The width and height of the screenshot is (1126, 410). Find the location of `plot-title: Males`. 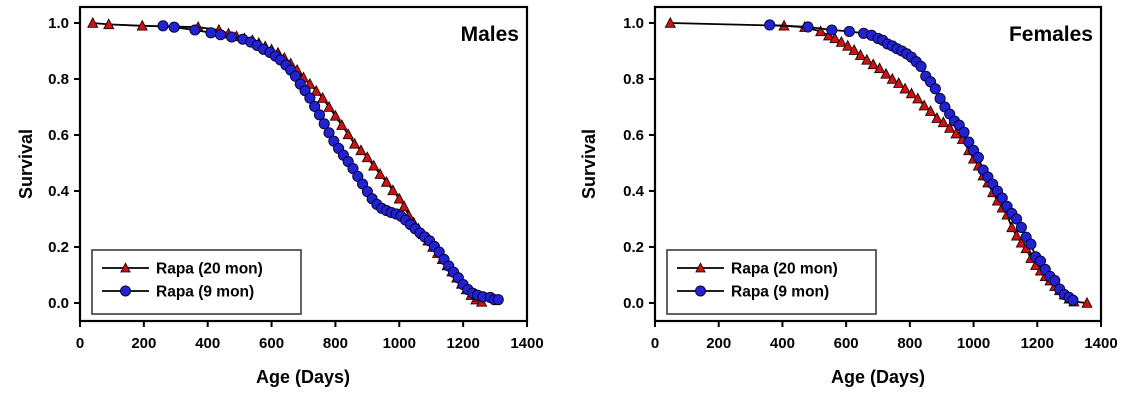

plot-title: Males is located at coordinates (490, 34).